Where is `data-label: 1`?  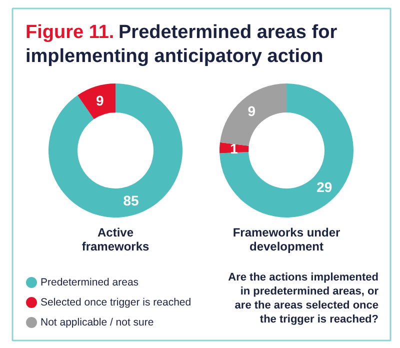 data-label: 1 is located at coordinates (234, 148).